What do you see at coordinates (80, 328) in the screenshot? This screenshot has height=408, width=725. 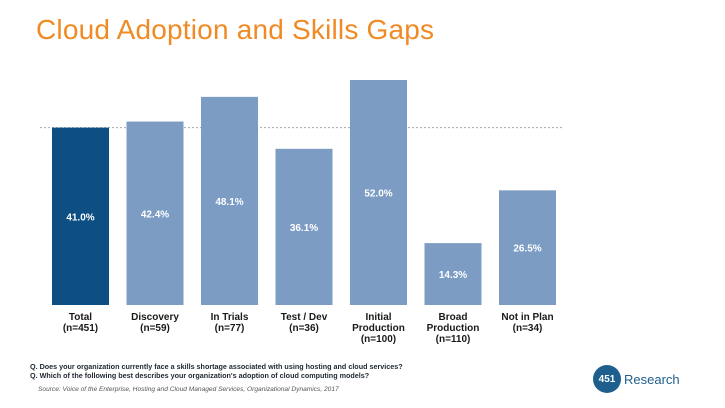 I see `category-label-line: (n=451)` at bounding box center [80, 328].